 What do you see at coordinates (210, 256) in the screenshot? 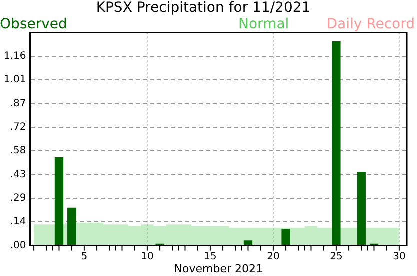
I see `x-tick-label: 15` at bounding box center [210, 256].